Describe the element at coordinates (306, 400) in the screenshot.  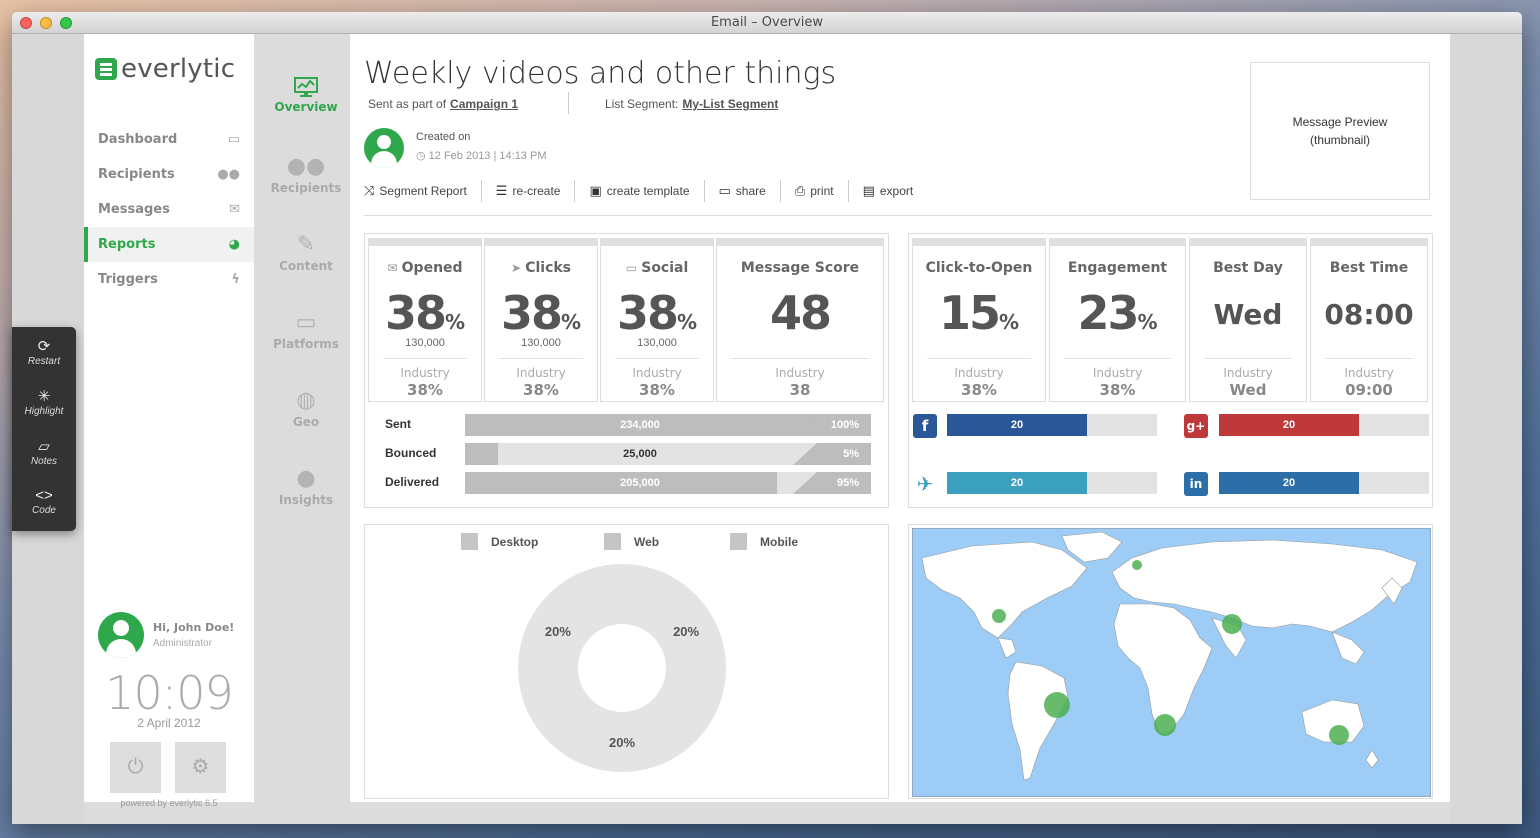
I see `globe-icon: ◍` at that location.